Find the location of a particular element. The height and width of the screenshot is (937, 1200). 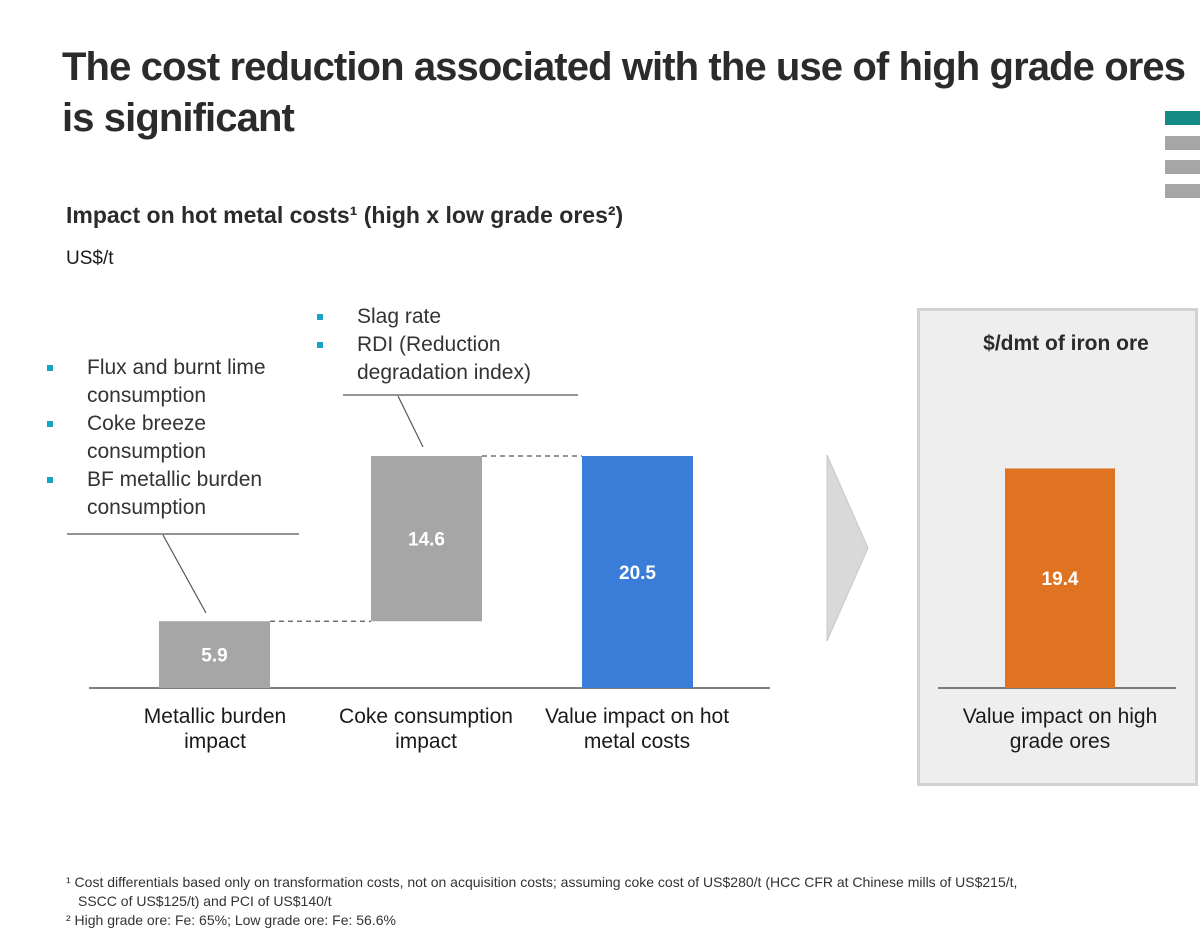

page-title-line-2: is significant is located at coordinates (178, 118).